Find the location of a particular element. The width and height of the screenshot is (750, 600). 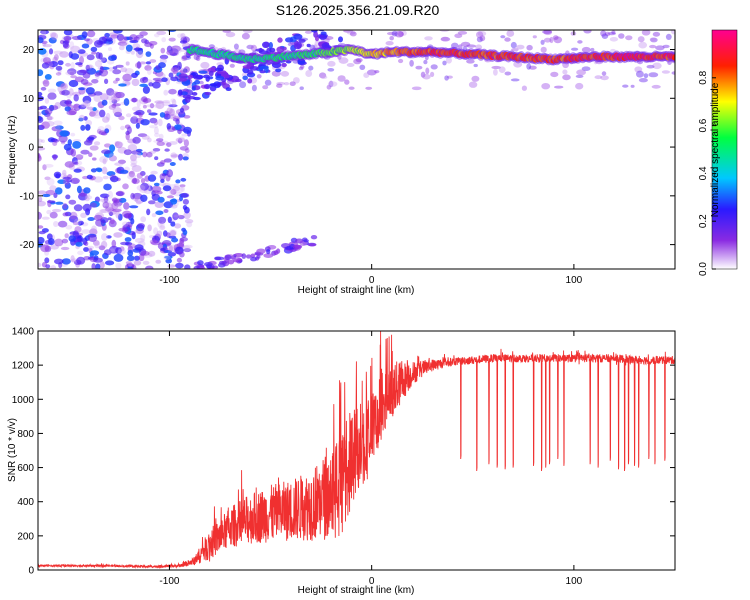

colorbar-tick-label: 0.0 is located at coordinates (703, 269).